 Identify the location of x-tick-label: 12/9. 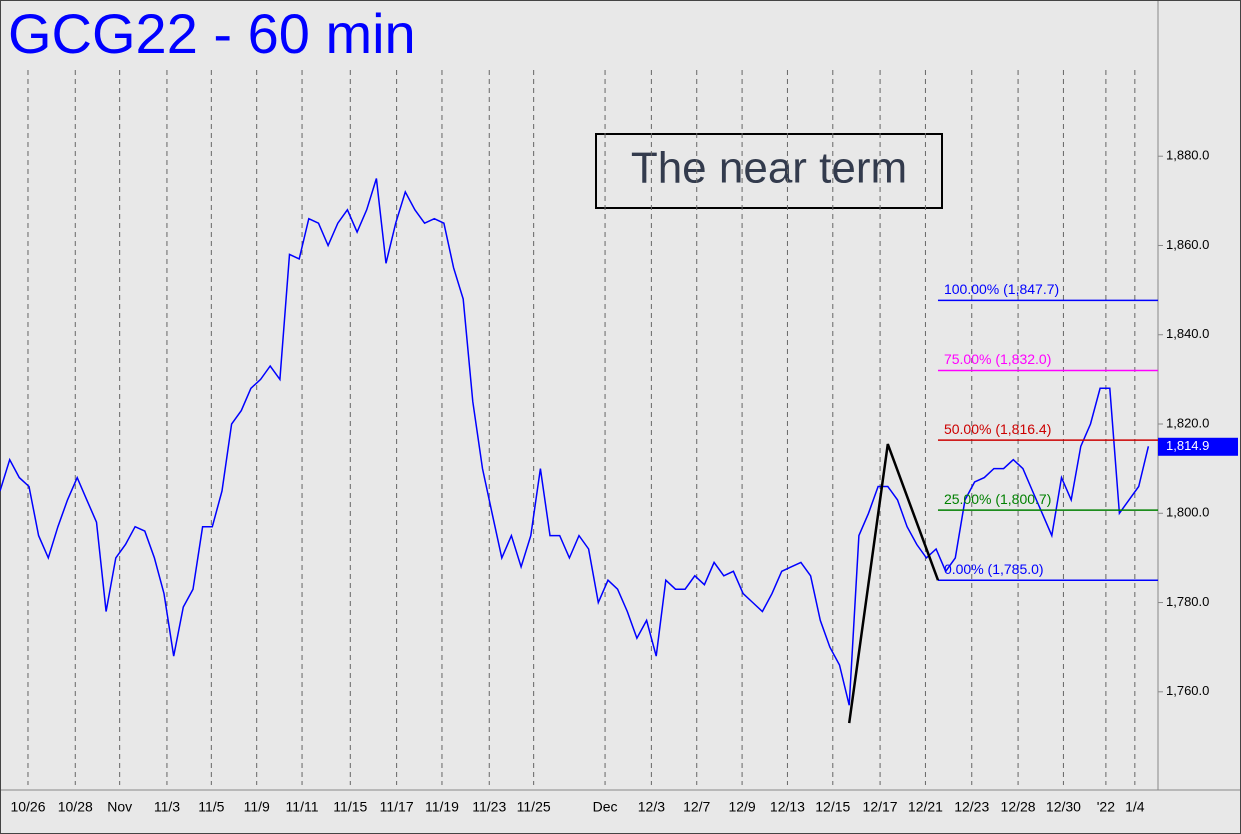
(741, 807).